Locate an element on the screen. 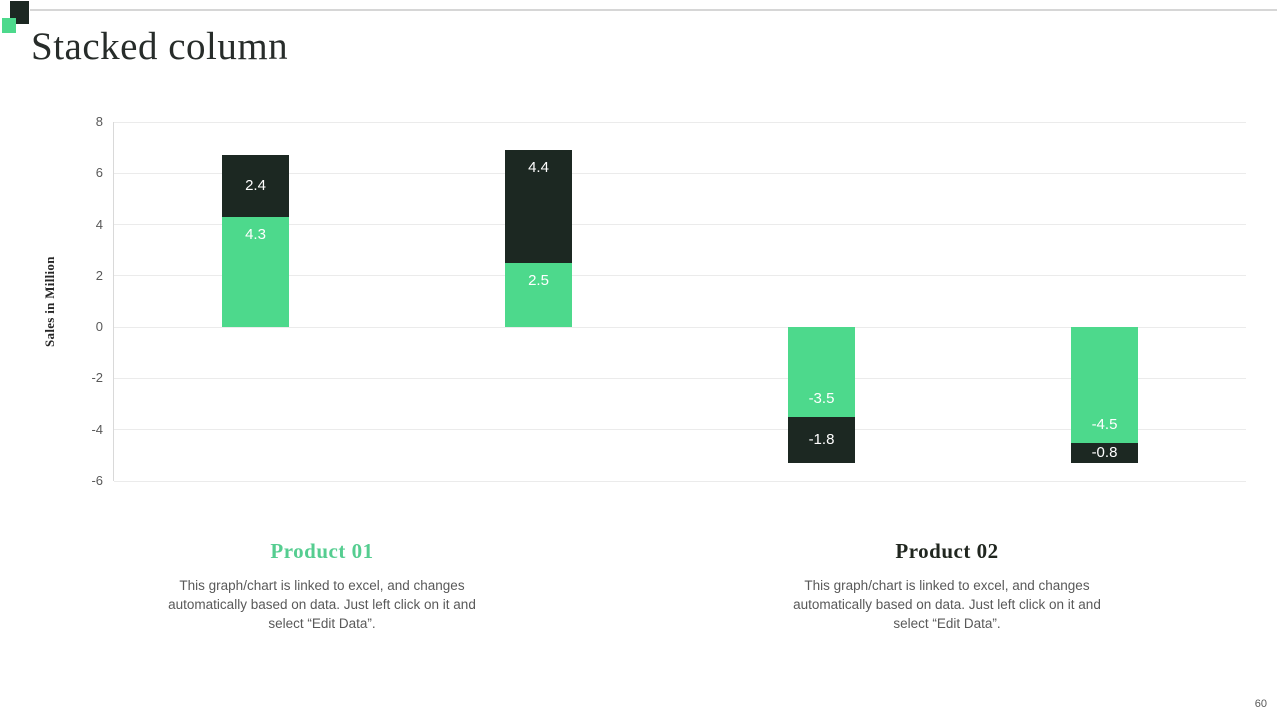 The width and height of the screenshot is (1280, 720). y-axis-tick-label: 6 is located at coordinates (99, 173).